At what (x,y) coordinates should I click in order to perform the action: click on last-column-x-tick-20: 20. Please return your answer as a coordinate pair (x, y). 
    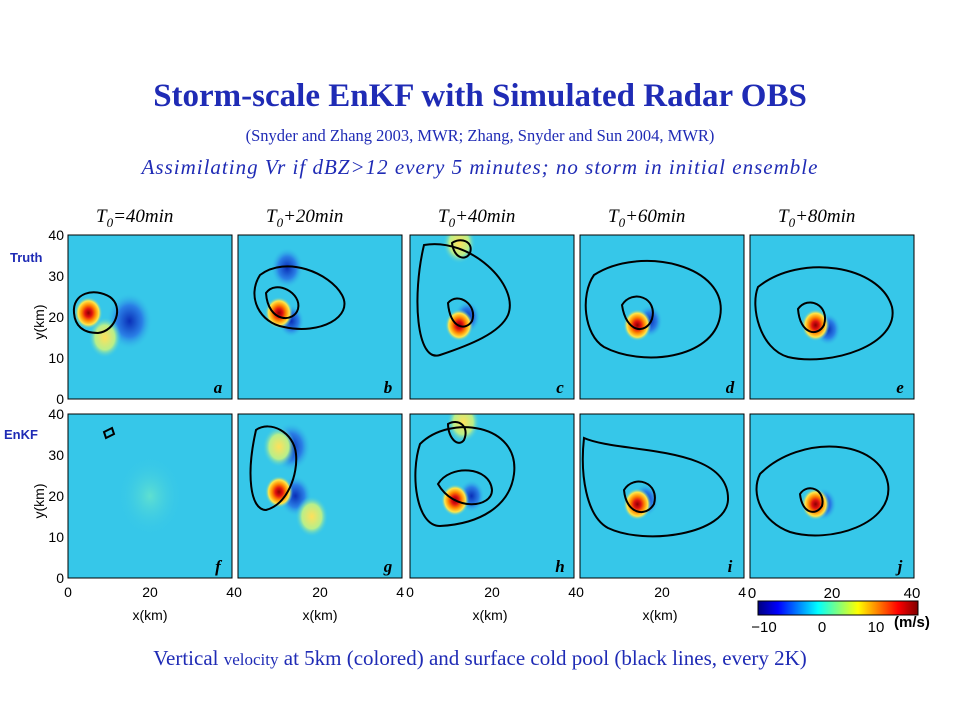
    Looking at the image, I should click on (832, 593).